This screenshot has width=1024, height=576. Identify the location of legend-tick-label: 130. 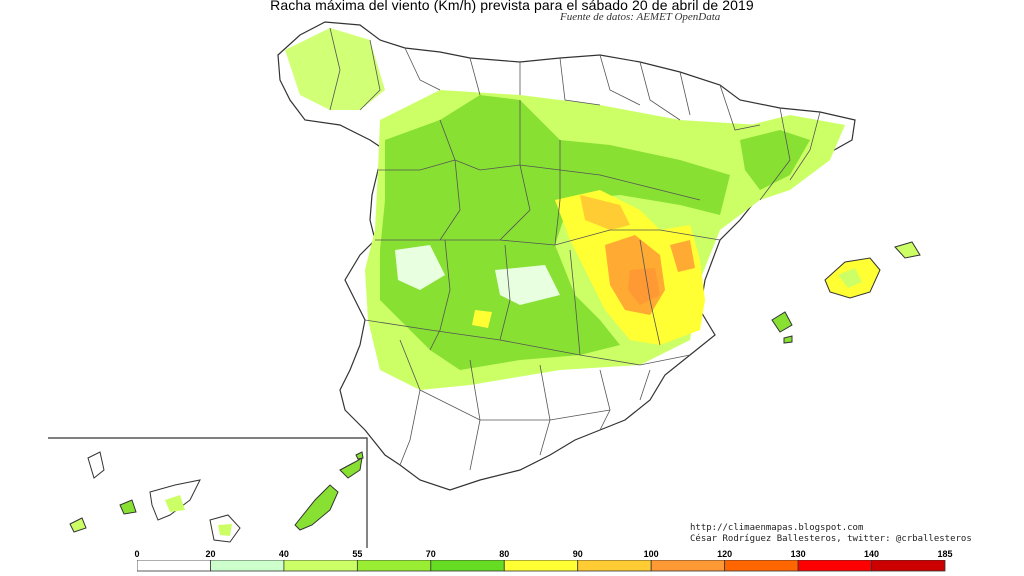
(798, 554).